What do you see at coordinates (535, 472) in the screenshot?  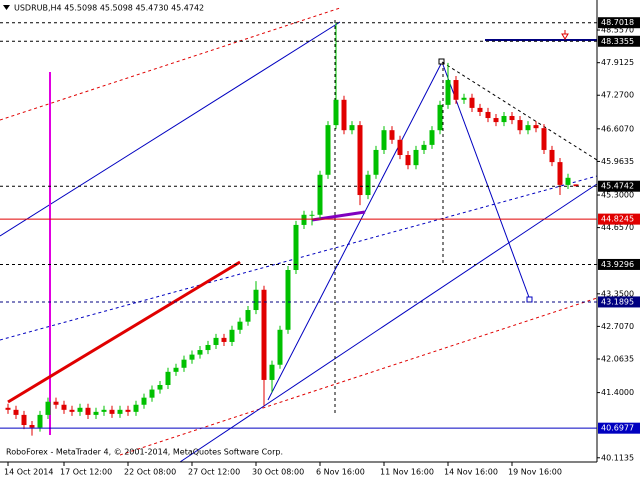 I see `x-tick-label: 19 Nov 16:00` at bounding box center [535, 472].